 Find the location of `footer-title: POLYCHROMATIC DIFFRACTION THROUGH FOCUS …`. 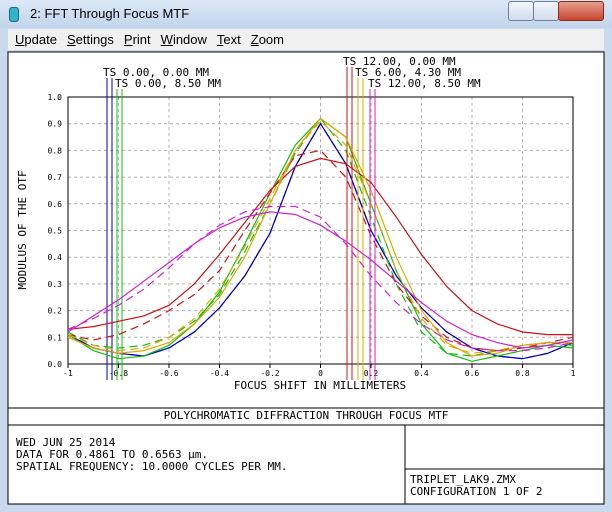

footer-title: POLYCHROMATIC DIFFRACTION THROUGH FOCUS … is located at coordinates (306, 415).